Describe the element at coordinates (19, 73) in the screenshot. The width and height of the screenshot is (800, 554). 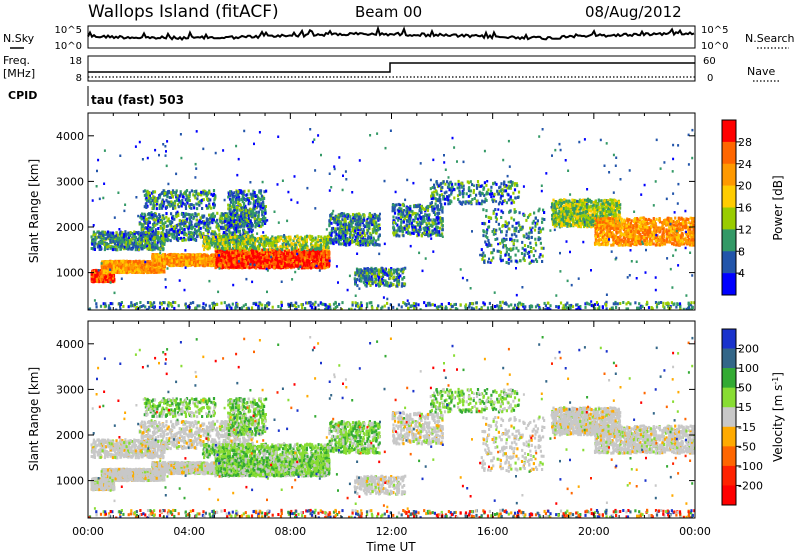
I see `freq-unit: [MHz]` at that location.